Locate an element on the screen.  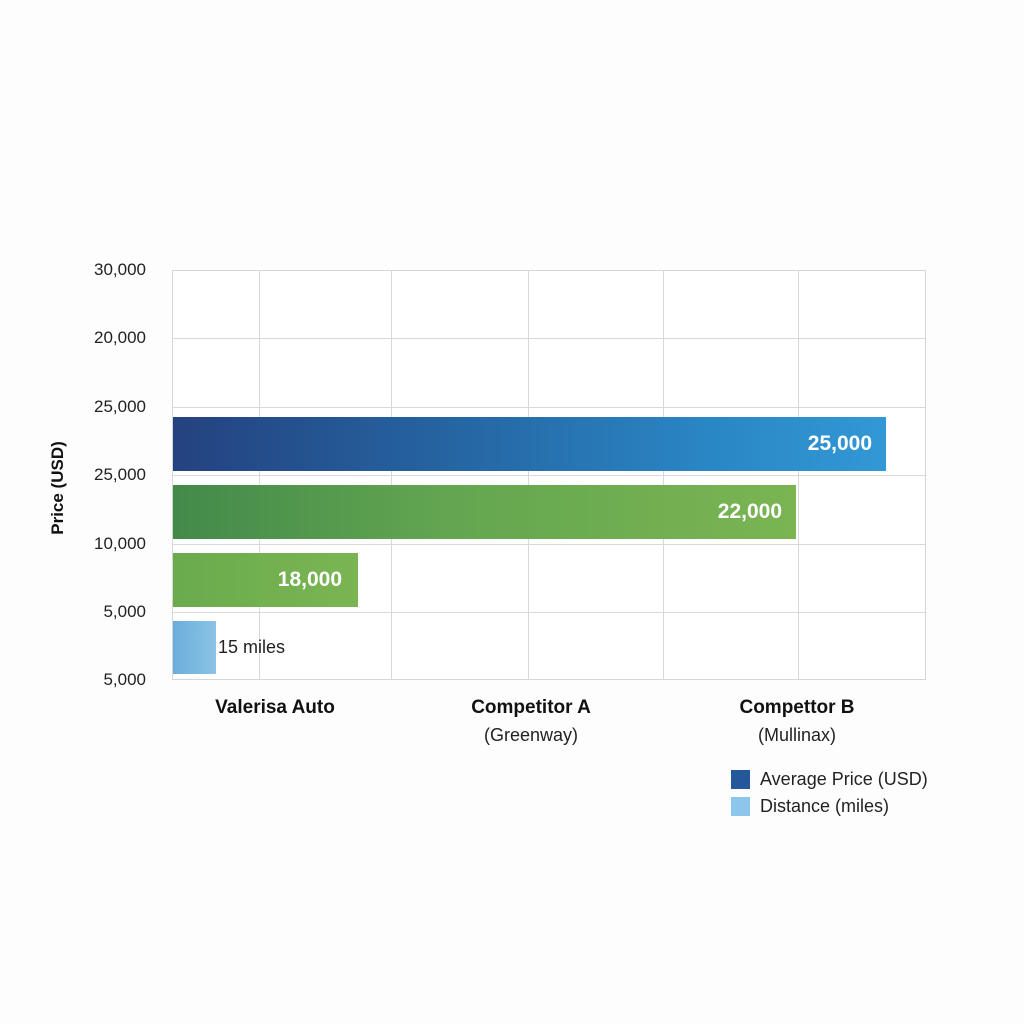
category-subname: (Greenway) is located at coordinates (531, 735).